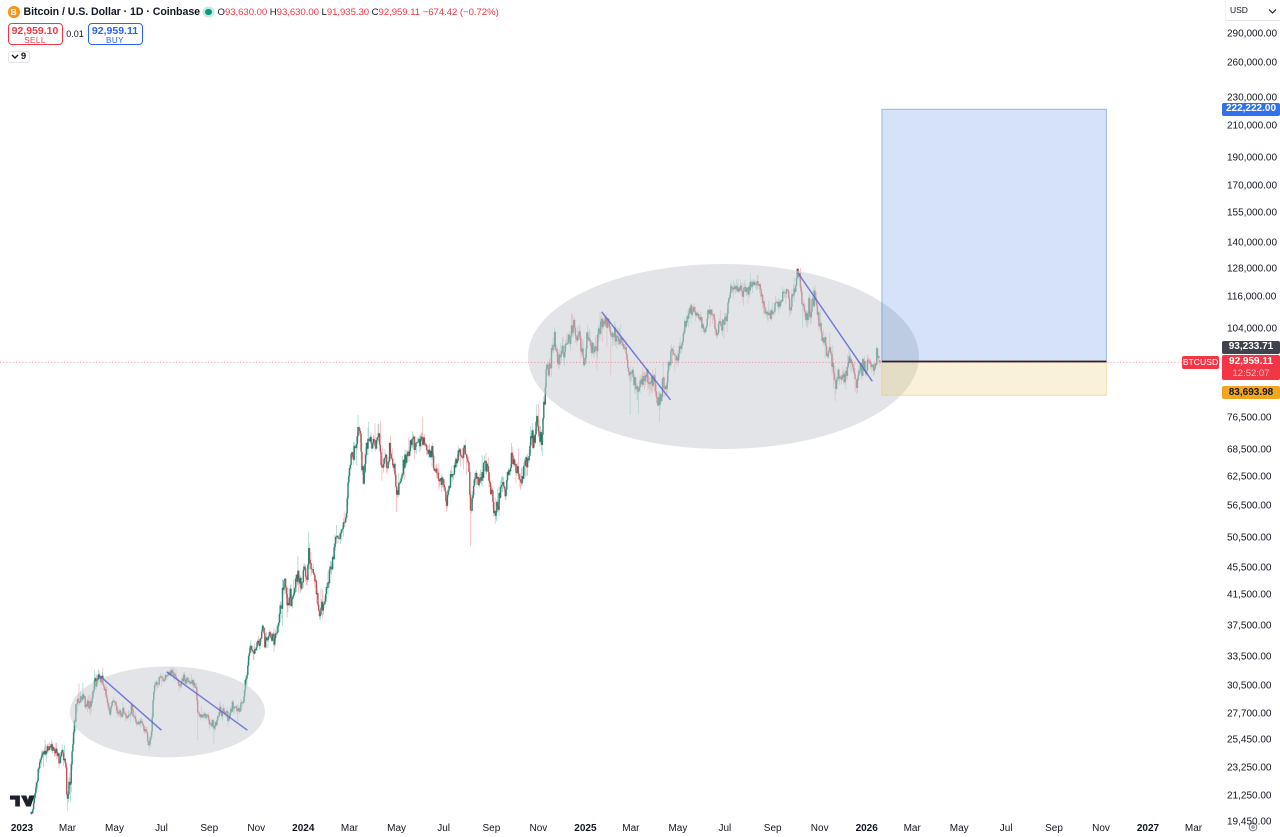 This screenshot has height=837, width=1280. Describe the element at coordinates (1249, 626) in the screenshot. I see `svg-text: 37,500.00` at that location.